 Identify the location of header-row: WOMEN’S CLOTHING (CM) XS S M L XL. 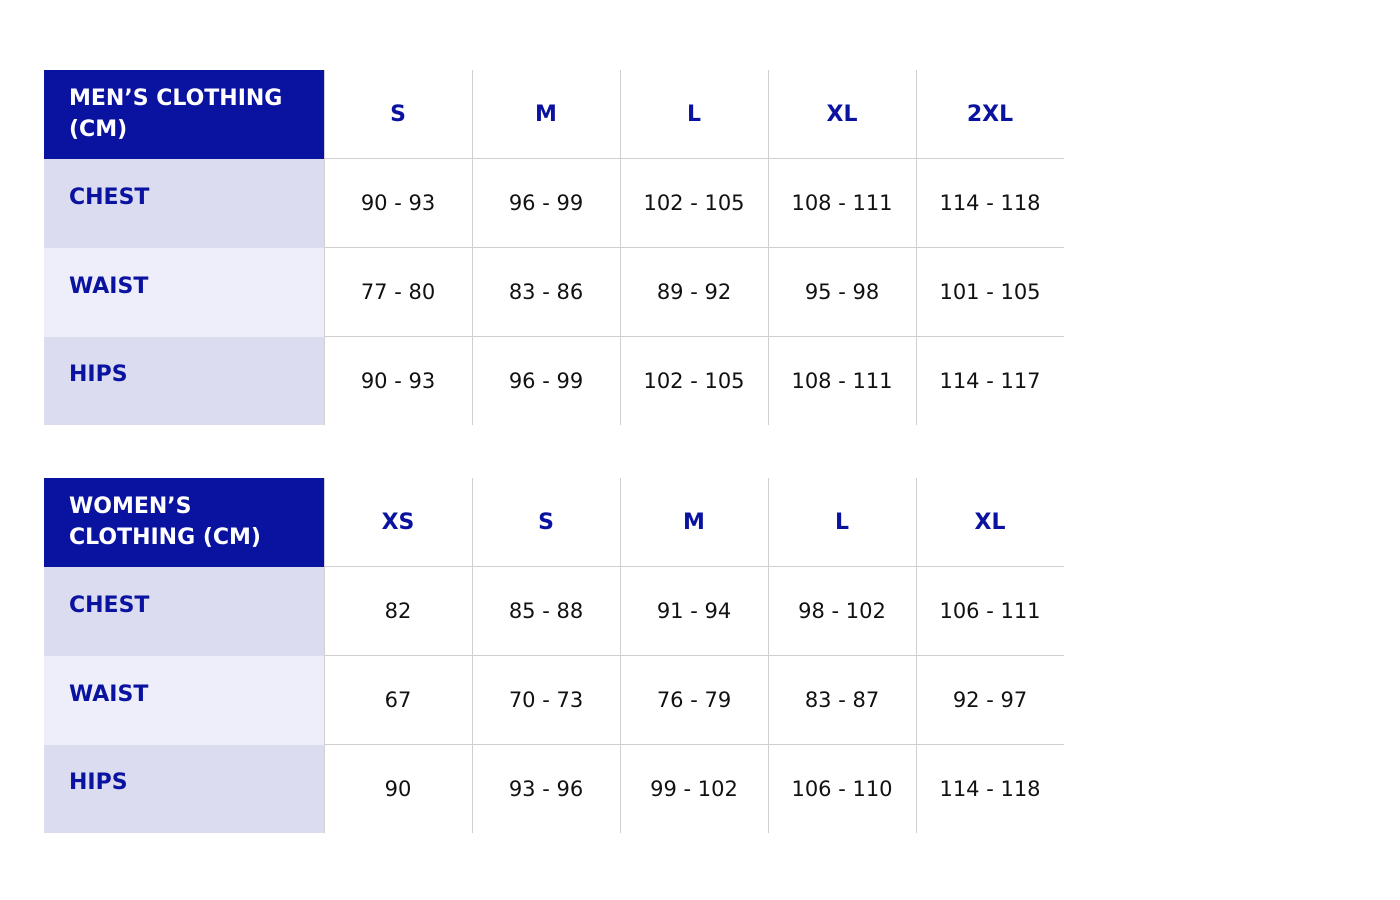
(554, 522).